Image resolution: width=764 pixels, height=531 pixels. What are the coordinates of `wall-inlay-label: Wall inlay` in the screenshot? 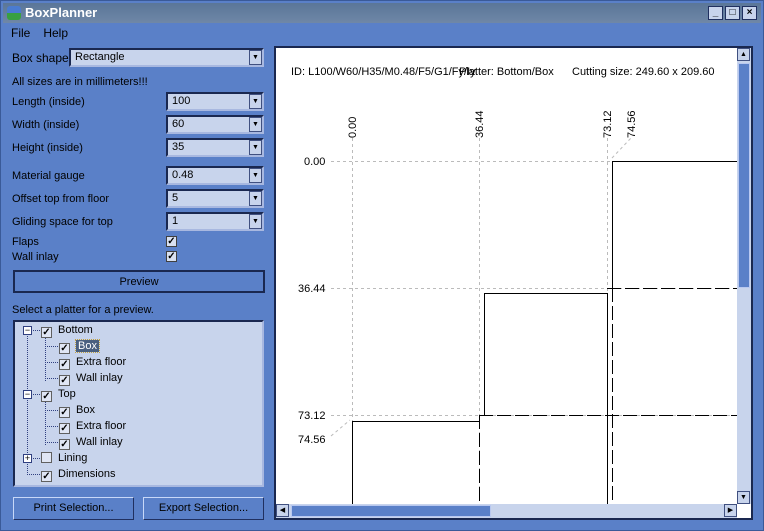 It's located at (35, 257).